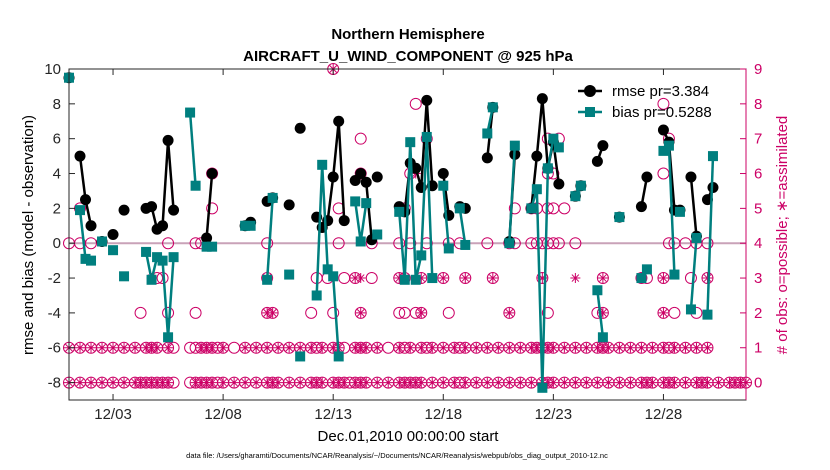  Describe the element at coordinates (54, 313) in the screenshot. I see `y-tick-label: -4` at that location.